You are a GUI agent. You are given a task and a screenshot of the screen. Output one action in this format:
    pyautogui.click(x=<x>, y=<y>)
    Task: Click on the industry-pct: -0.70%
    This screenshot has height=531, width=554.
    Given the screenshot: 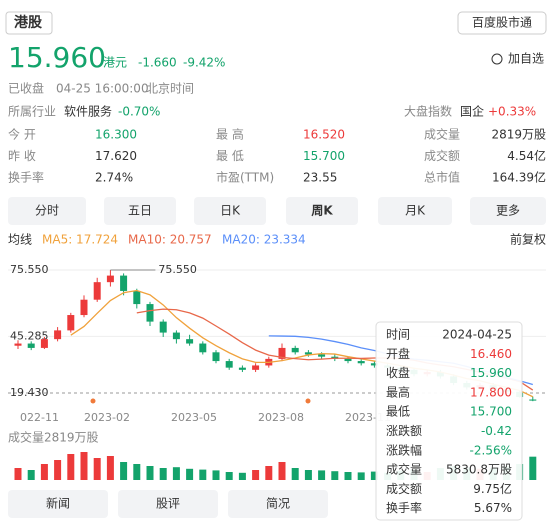 What is the action you would take?
    pyautogui.click(x=139, y=112)
    